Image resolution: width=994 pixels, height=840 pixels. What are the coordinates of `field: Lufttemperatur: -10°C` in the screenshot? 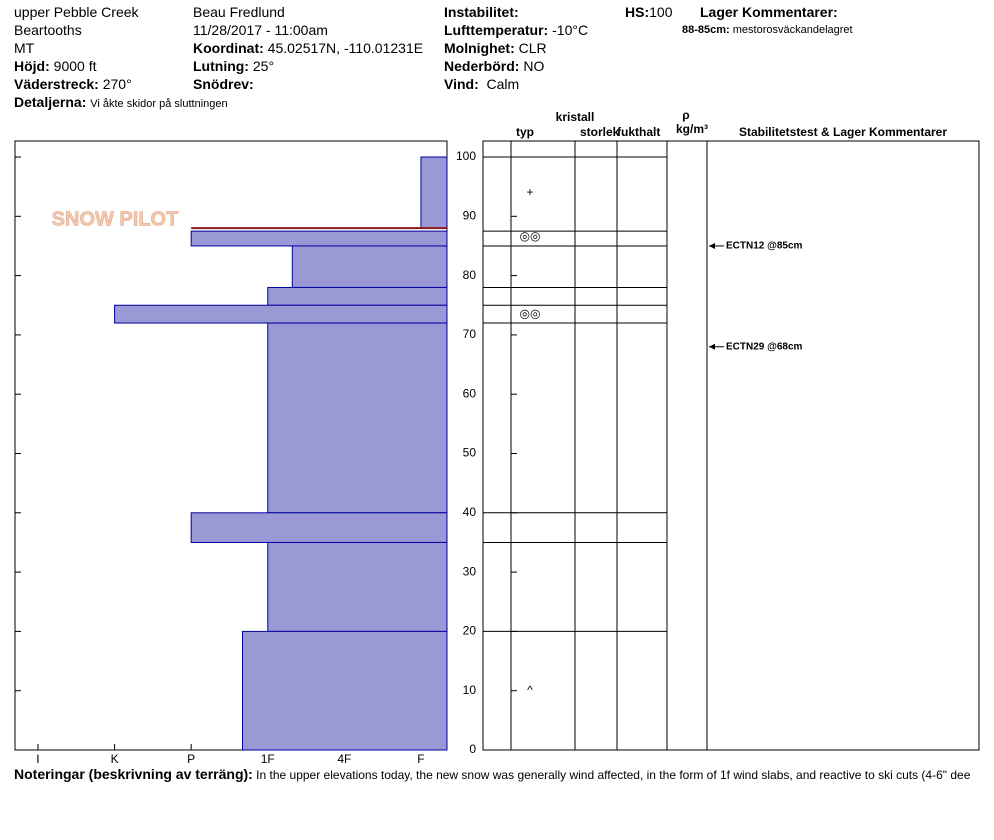 It's located at (516, 30).